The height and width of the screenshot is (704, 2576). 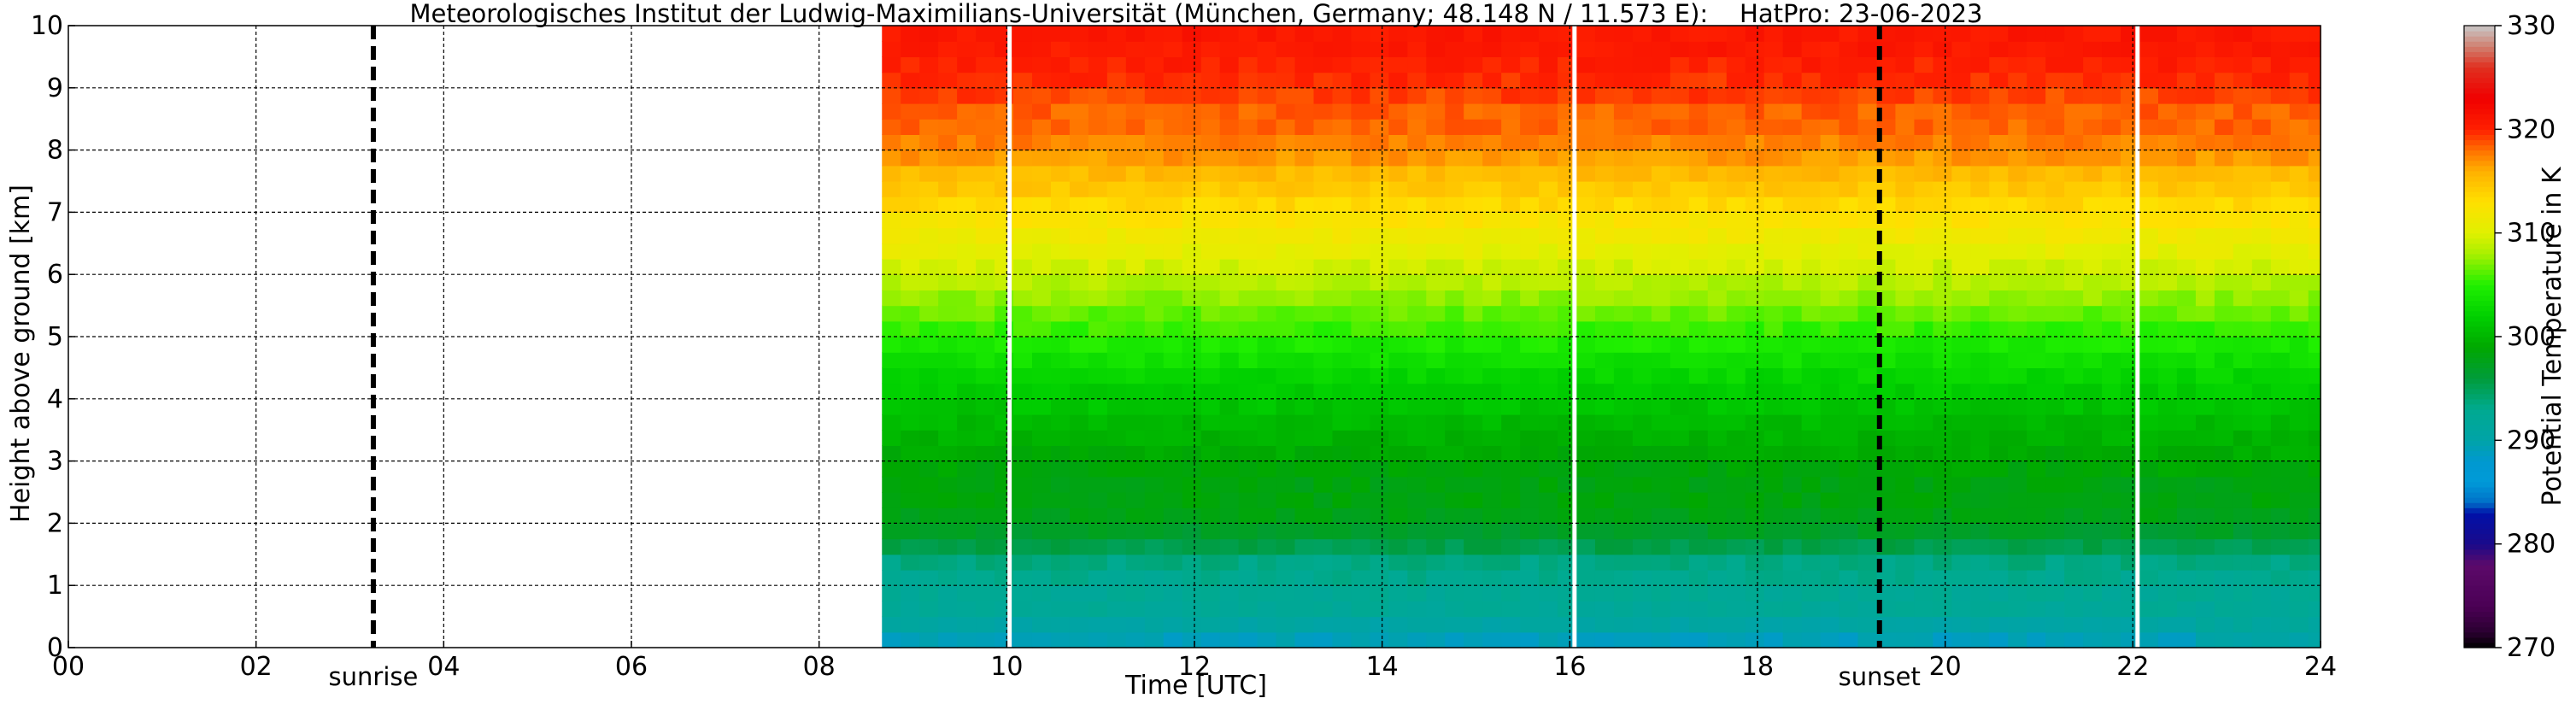 What do you see at coordinates (55, 648) in the screenshot?
I see `y-tick-label: 0` at bounding box center [55, 648].